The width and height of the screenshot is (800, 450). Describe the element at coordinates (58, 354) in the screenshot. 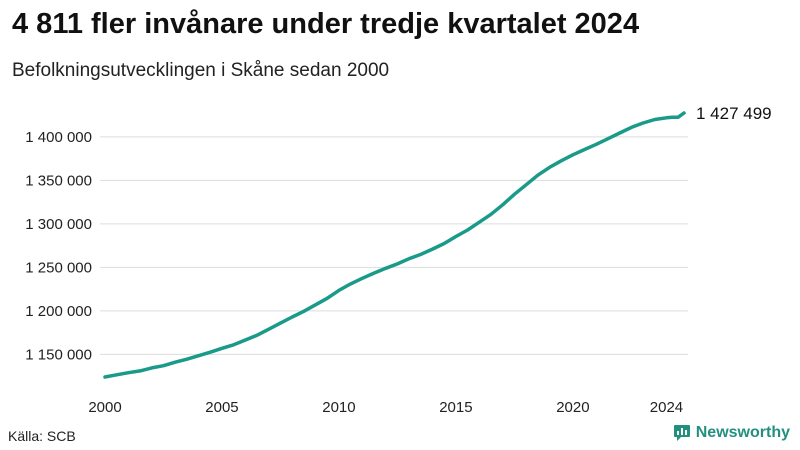

I see `y-tick-label: 1 150 000` at that location.